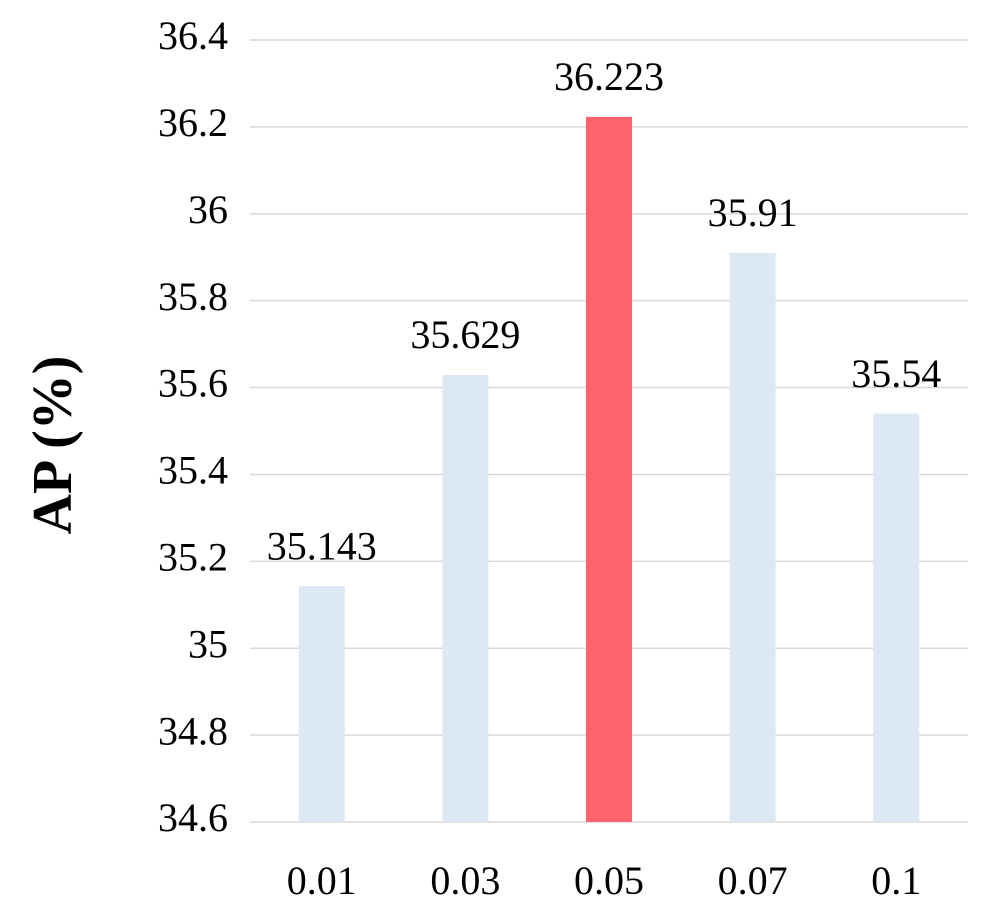 This screenshot has width=996, height=924. What do you see at coordinates (609, 76) in the screenshot?
I see `data-label: 36.223` at bounding box center [609, 76].